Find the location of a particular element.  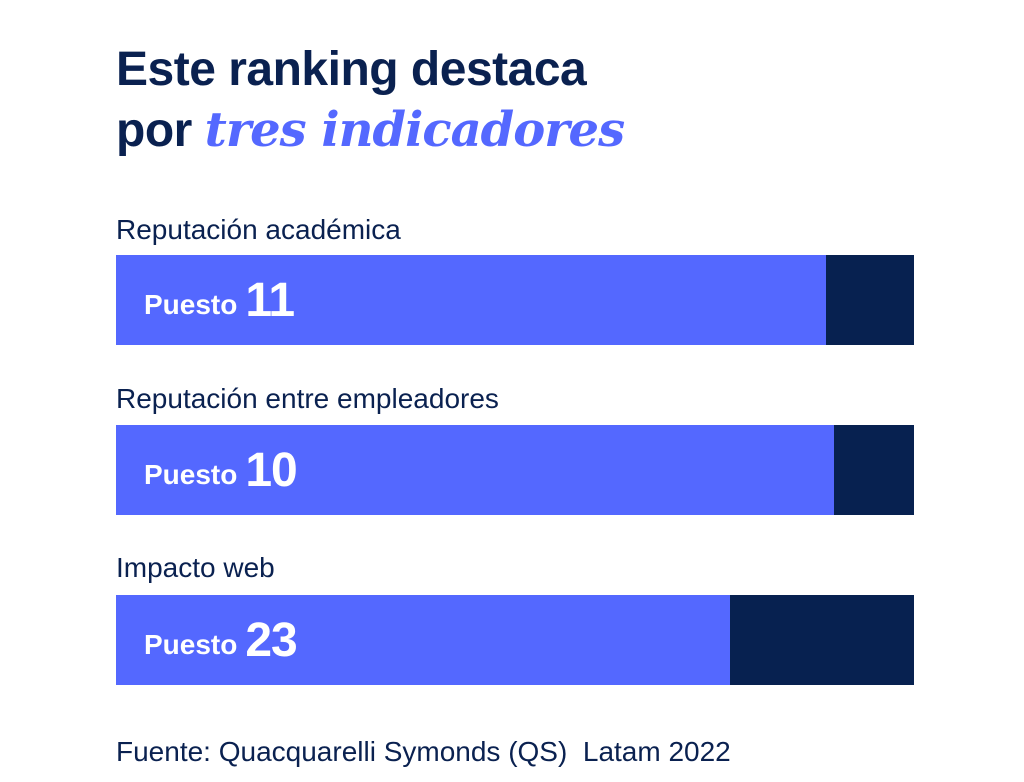

bar-value-label: Puesto 10 is located at coordinates (221, 470).